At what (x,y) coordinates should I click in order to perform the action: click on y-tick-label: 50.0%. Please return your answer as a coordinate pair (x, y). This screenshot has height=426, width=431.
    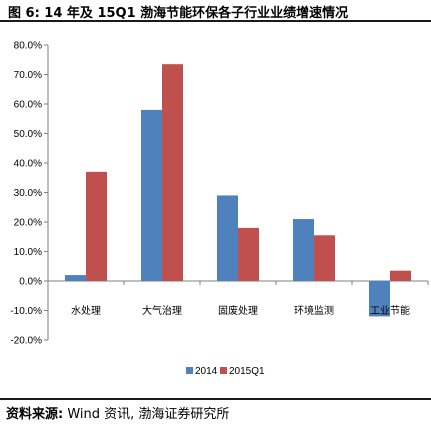
    Looking at the image, I should click on (28, 134).